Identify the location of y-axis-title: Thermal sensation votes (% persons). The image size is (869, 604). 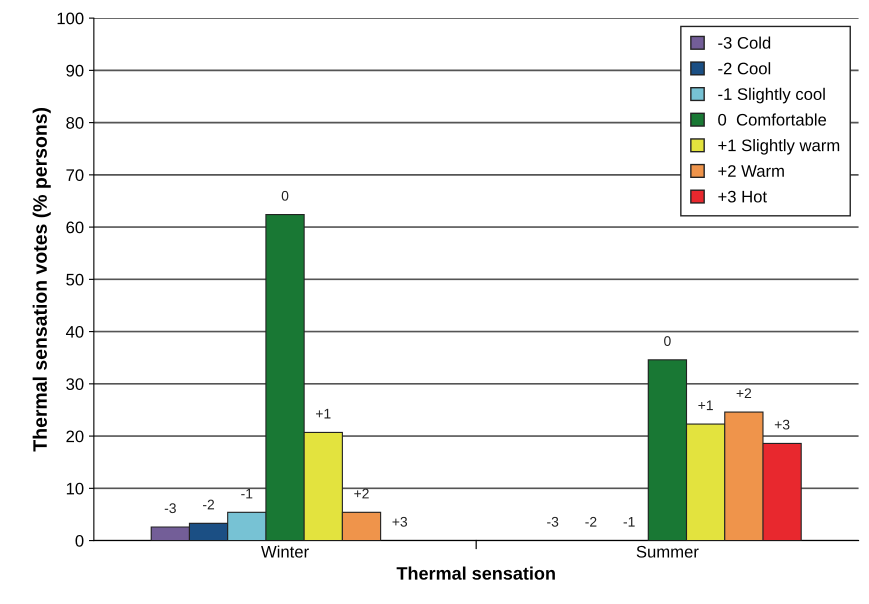
(41, 280).